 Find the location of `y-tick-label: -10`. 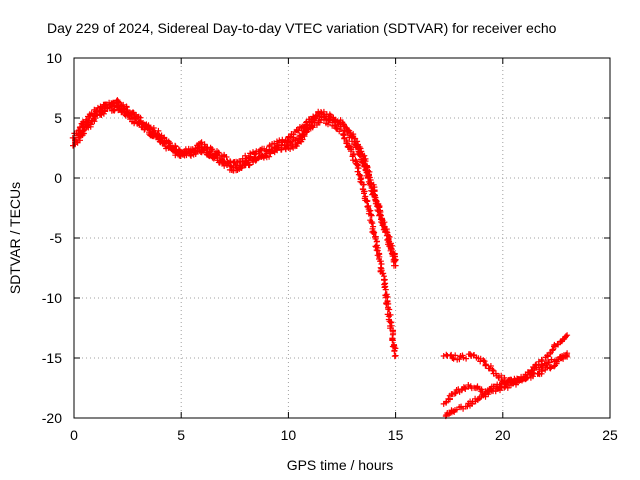

y-tick-label: -10 is located at coordinates (52, 298).